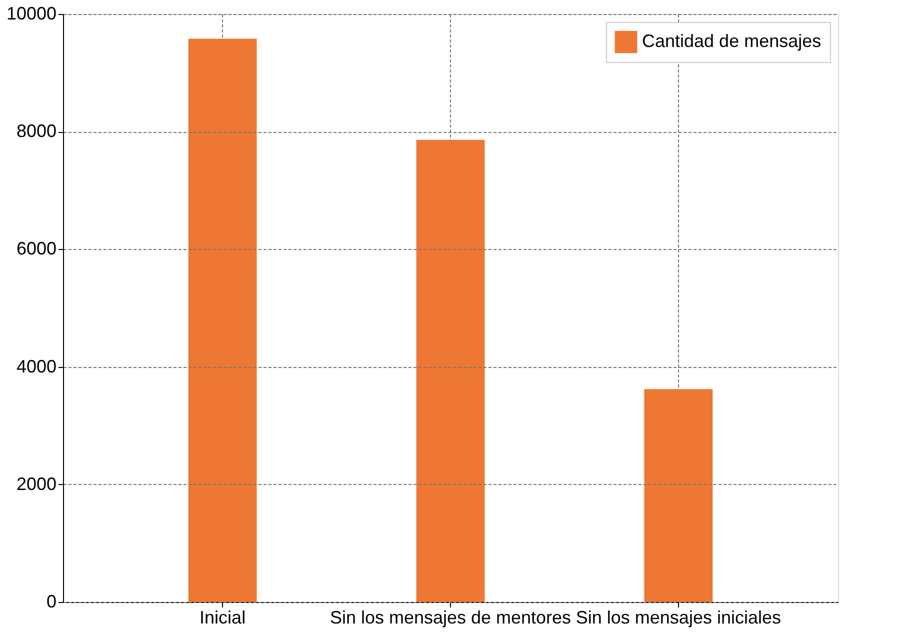 This screenshot has width=918, height=634. I want to click on x-tick-label: Sin los mensajes iniciales, so click(678, 618).